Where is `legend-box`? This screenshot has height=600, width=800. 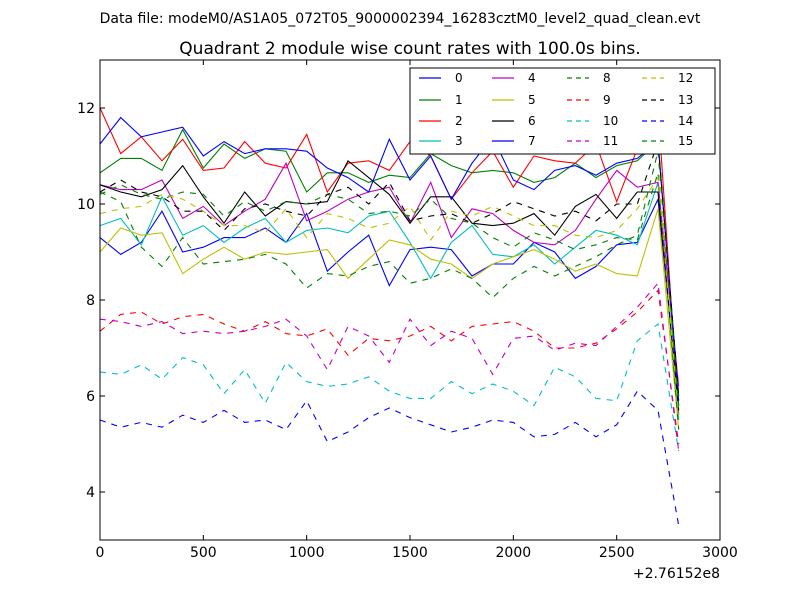 legend-box is located at coordinates (562, 111).